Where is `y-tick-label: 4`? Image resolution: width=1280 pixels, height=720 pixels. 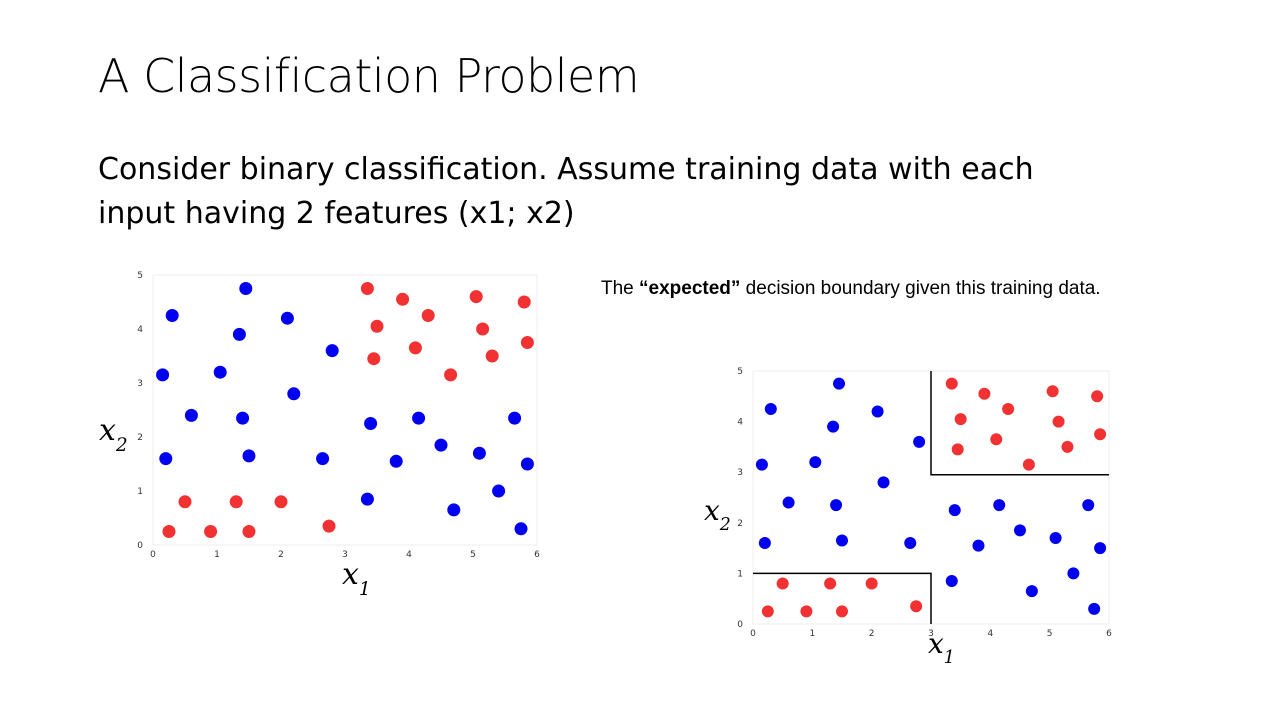
y-tick-label: 4 is located at coordinates (740, 423).